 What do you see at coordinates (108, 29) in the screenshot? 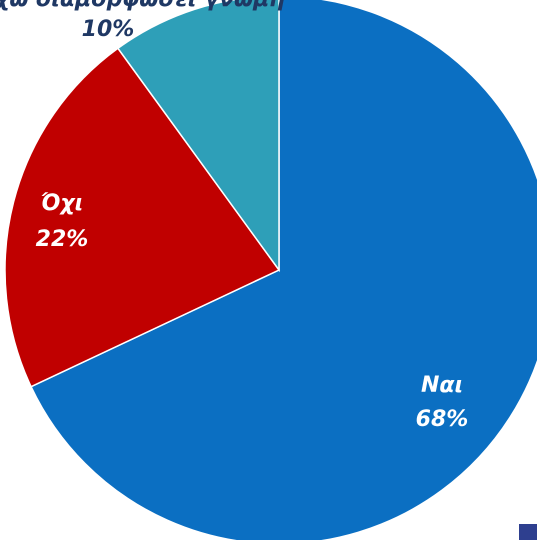
I see `pie-percent-undecided: 10%` at bounding box center [108, 29].